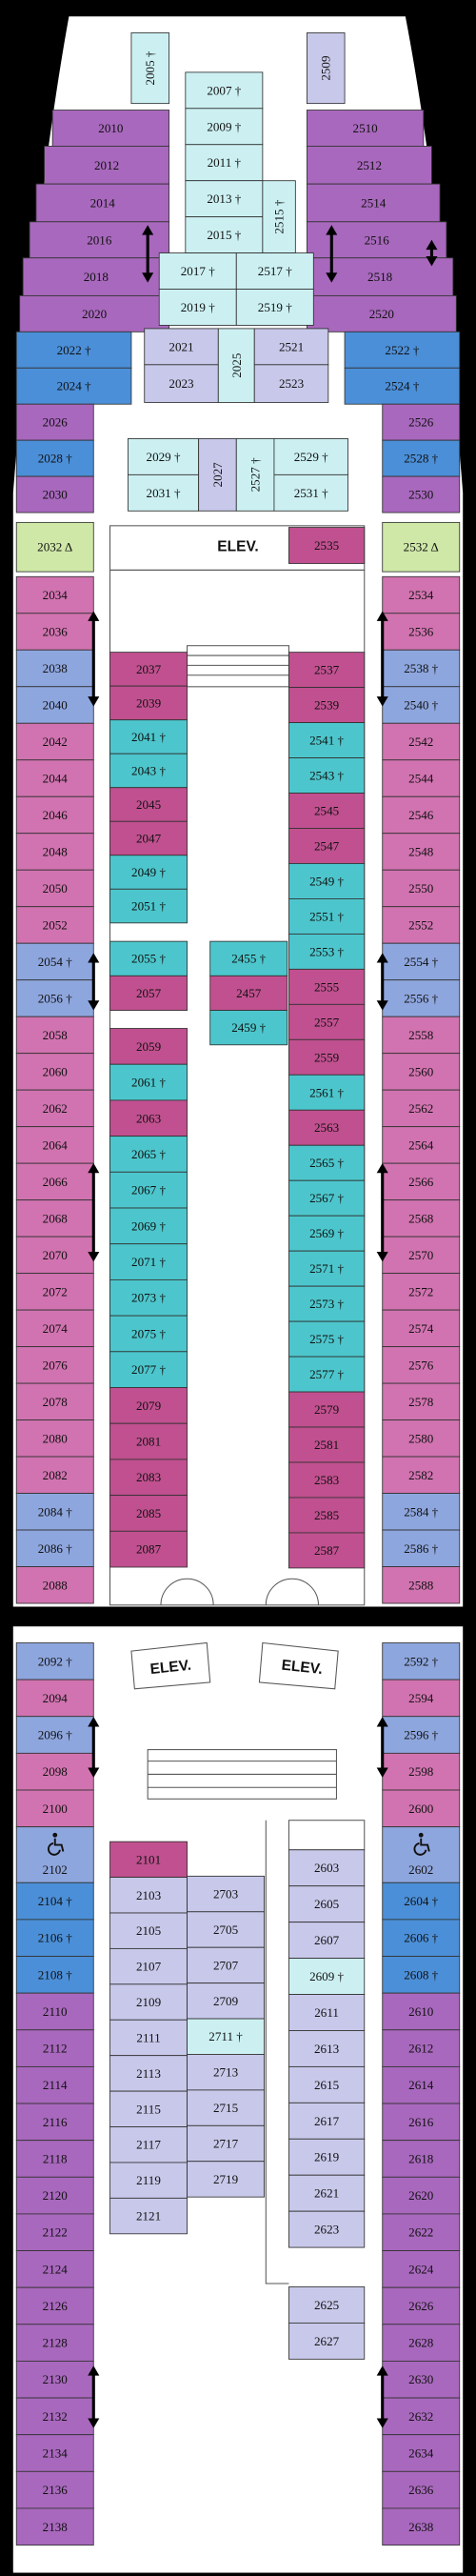 This screenshot has width=476, height=2576. Describe the element at coordinates (56, 1809) in the screenshot. I see `cabin-label: 2100` at that location.